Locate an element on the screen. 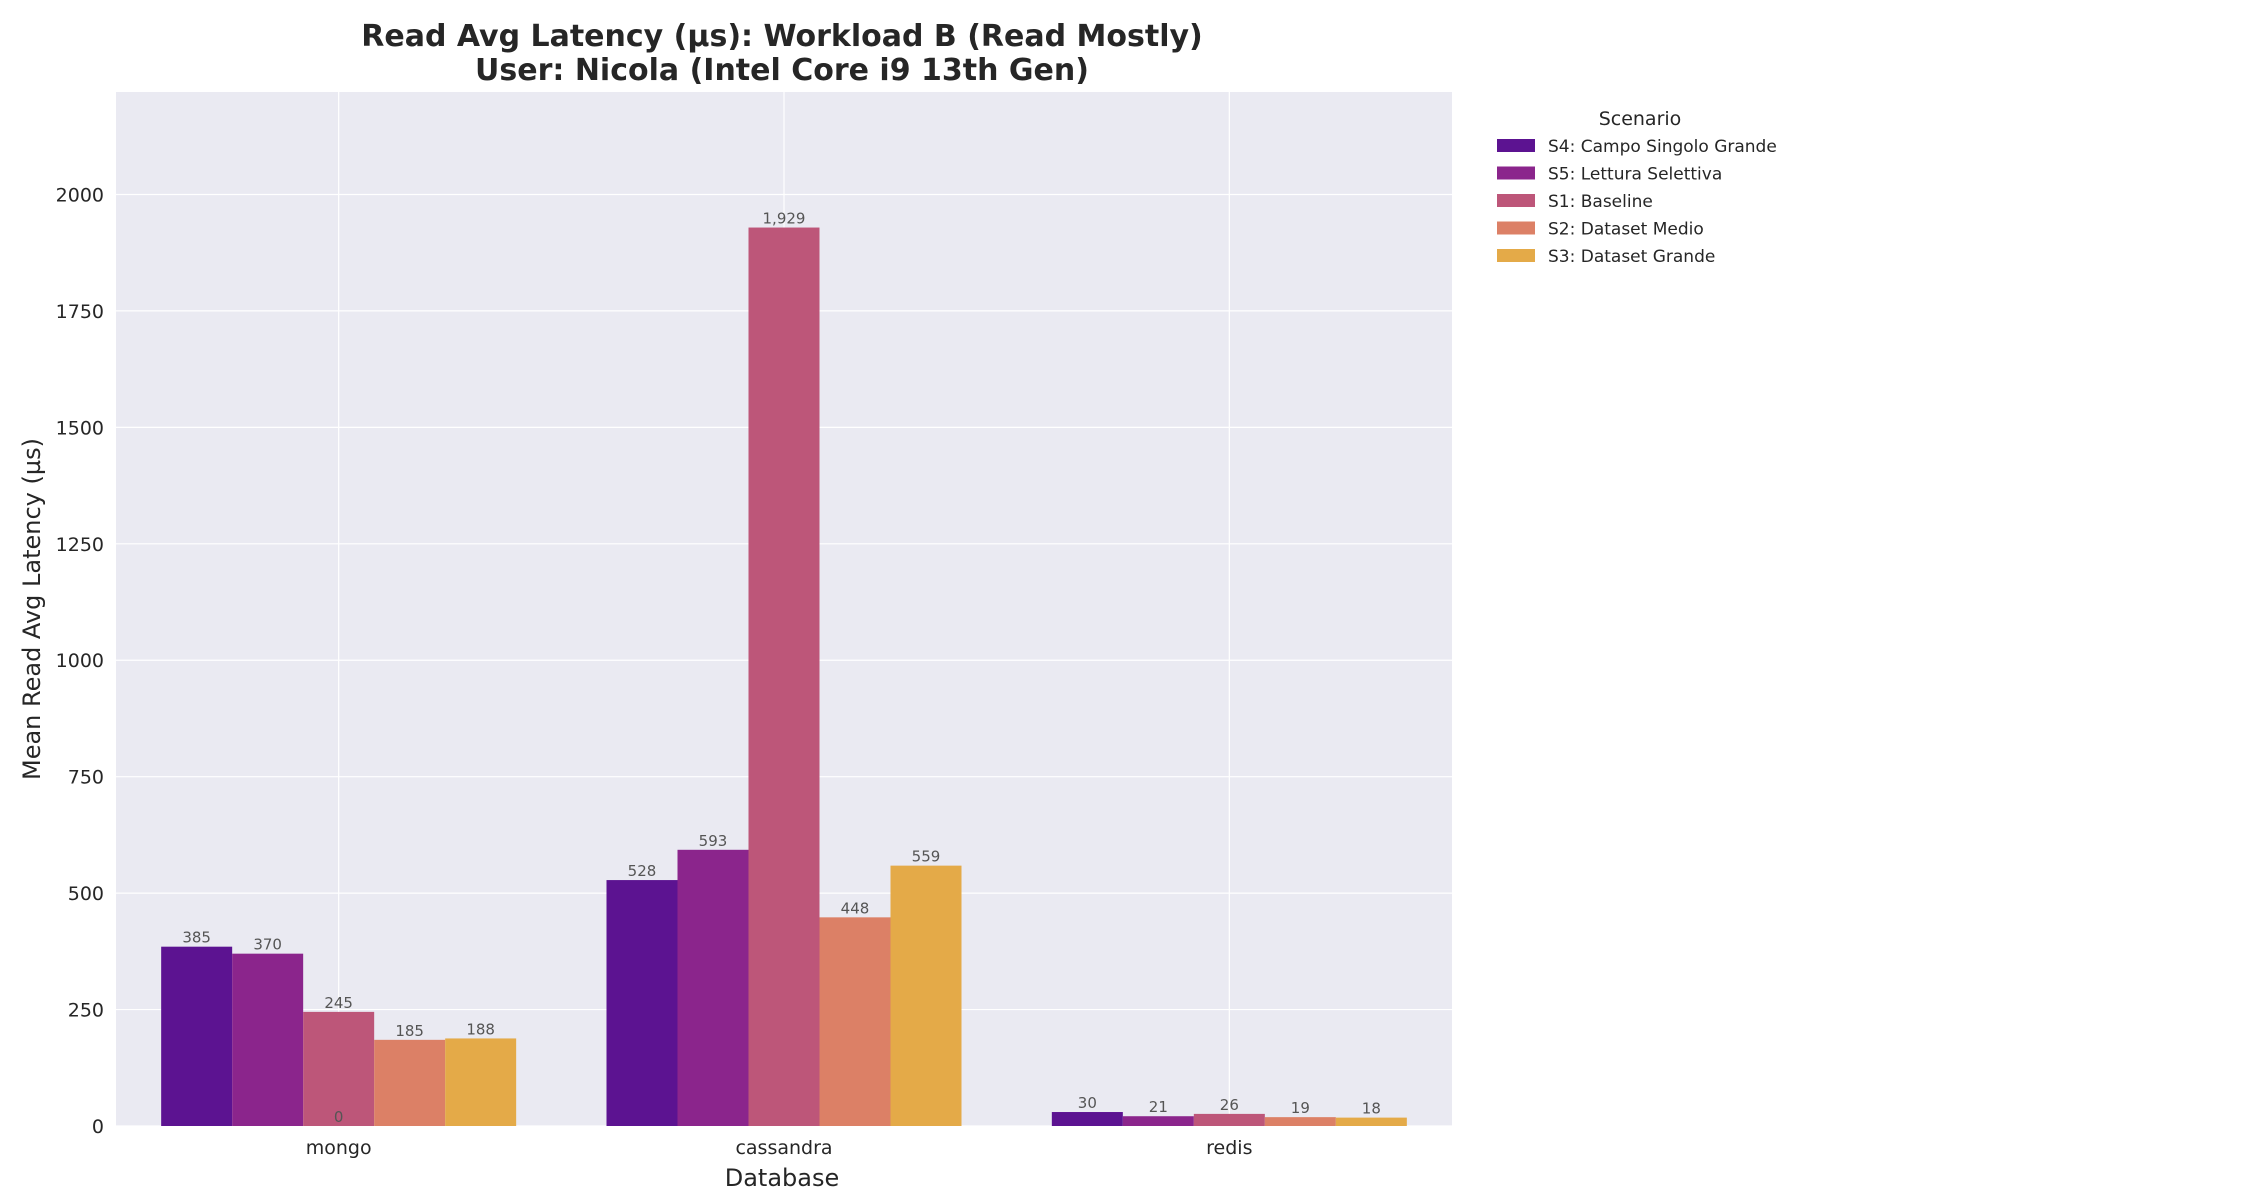 Image resolution: width=2250 pixels, height=1200 pixels. y-tick-label: 500 is located at coordinates (86, 894).